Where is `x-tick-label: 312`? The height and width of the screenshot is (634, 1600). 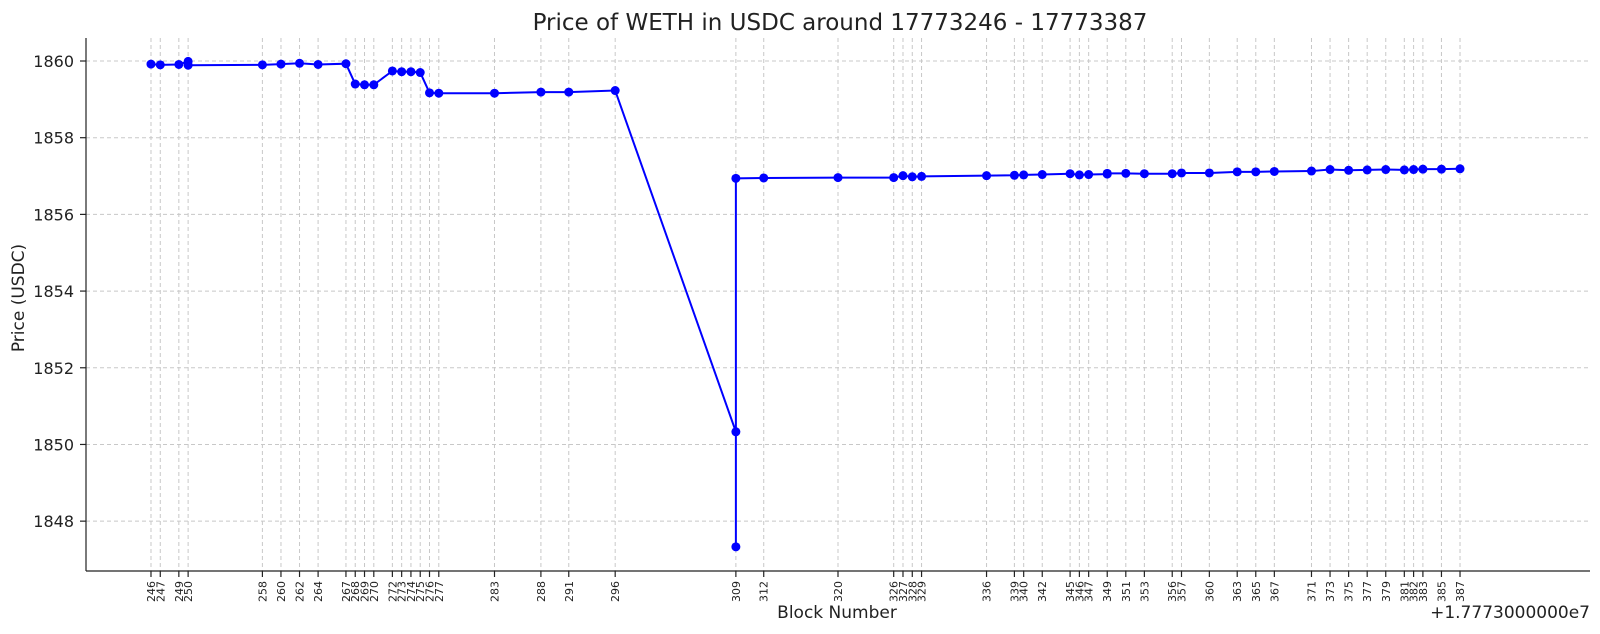
x-tick-label: 312 is located at coordinates (764, 591).